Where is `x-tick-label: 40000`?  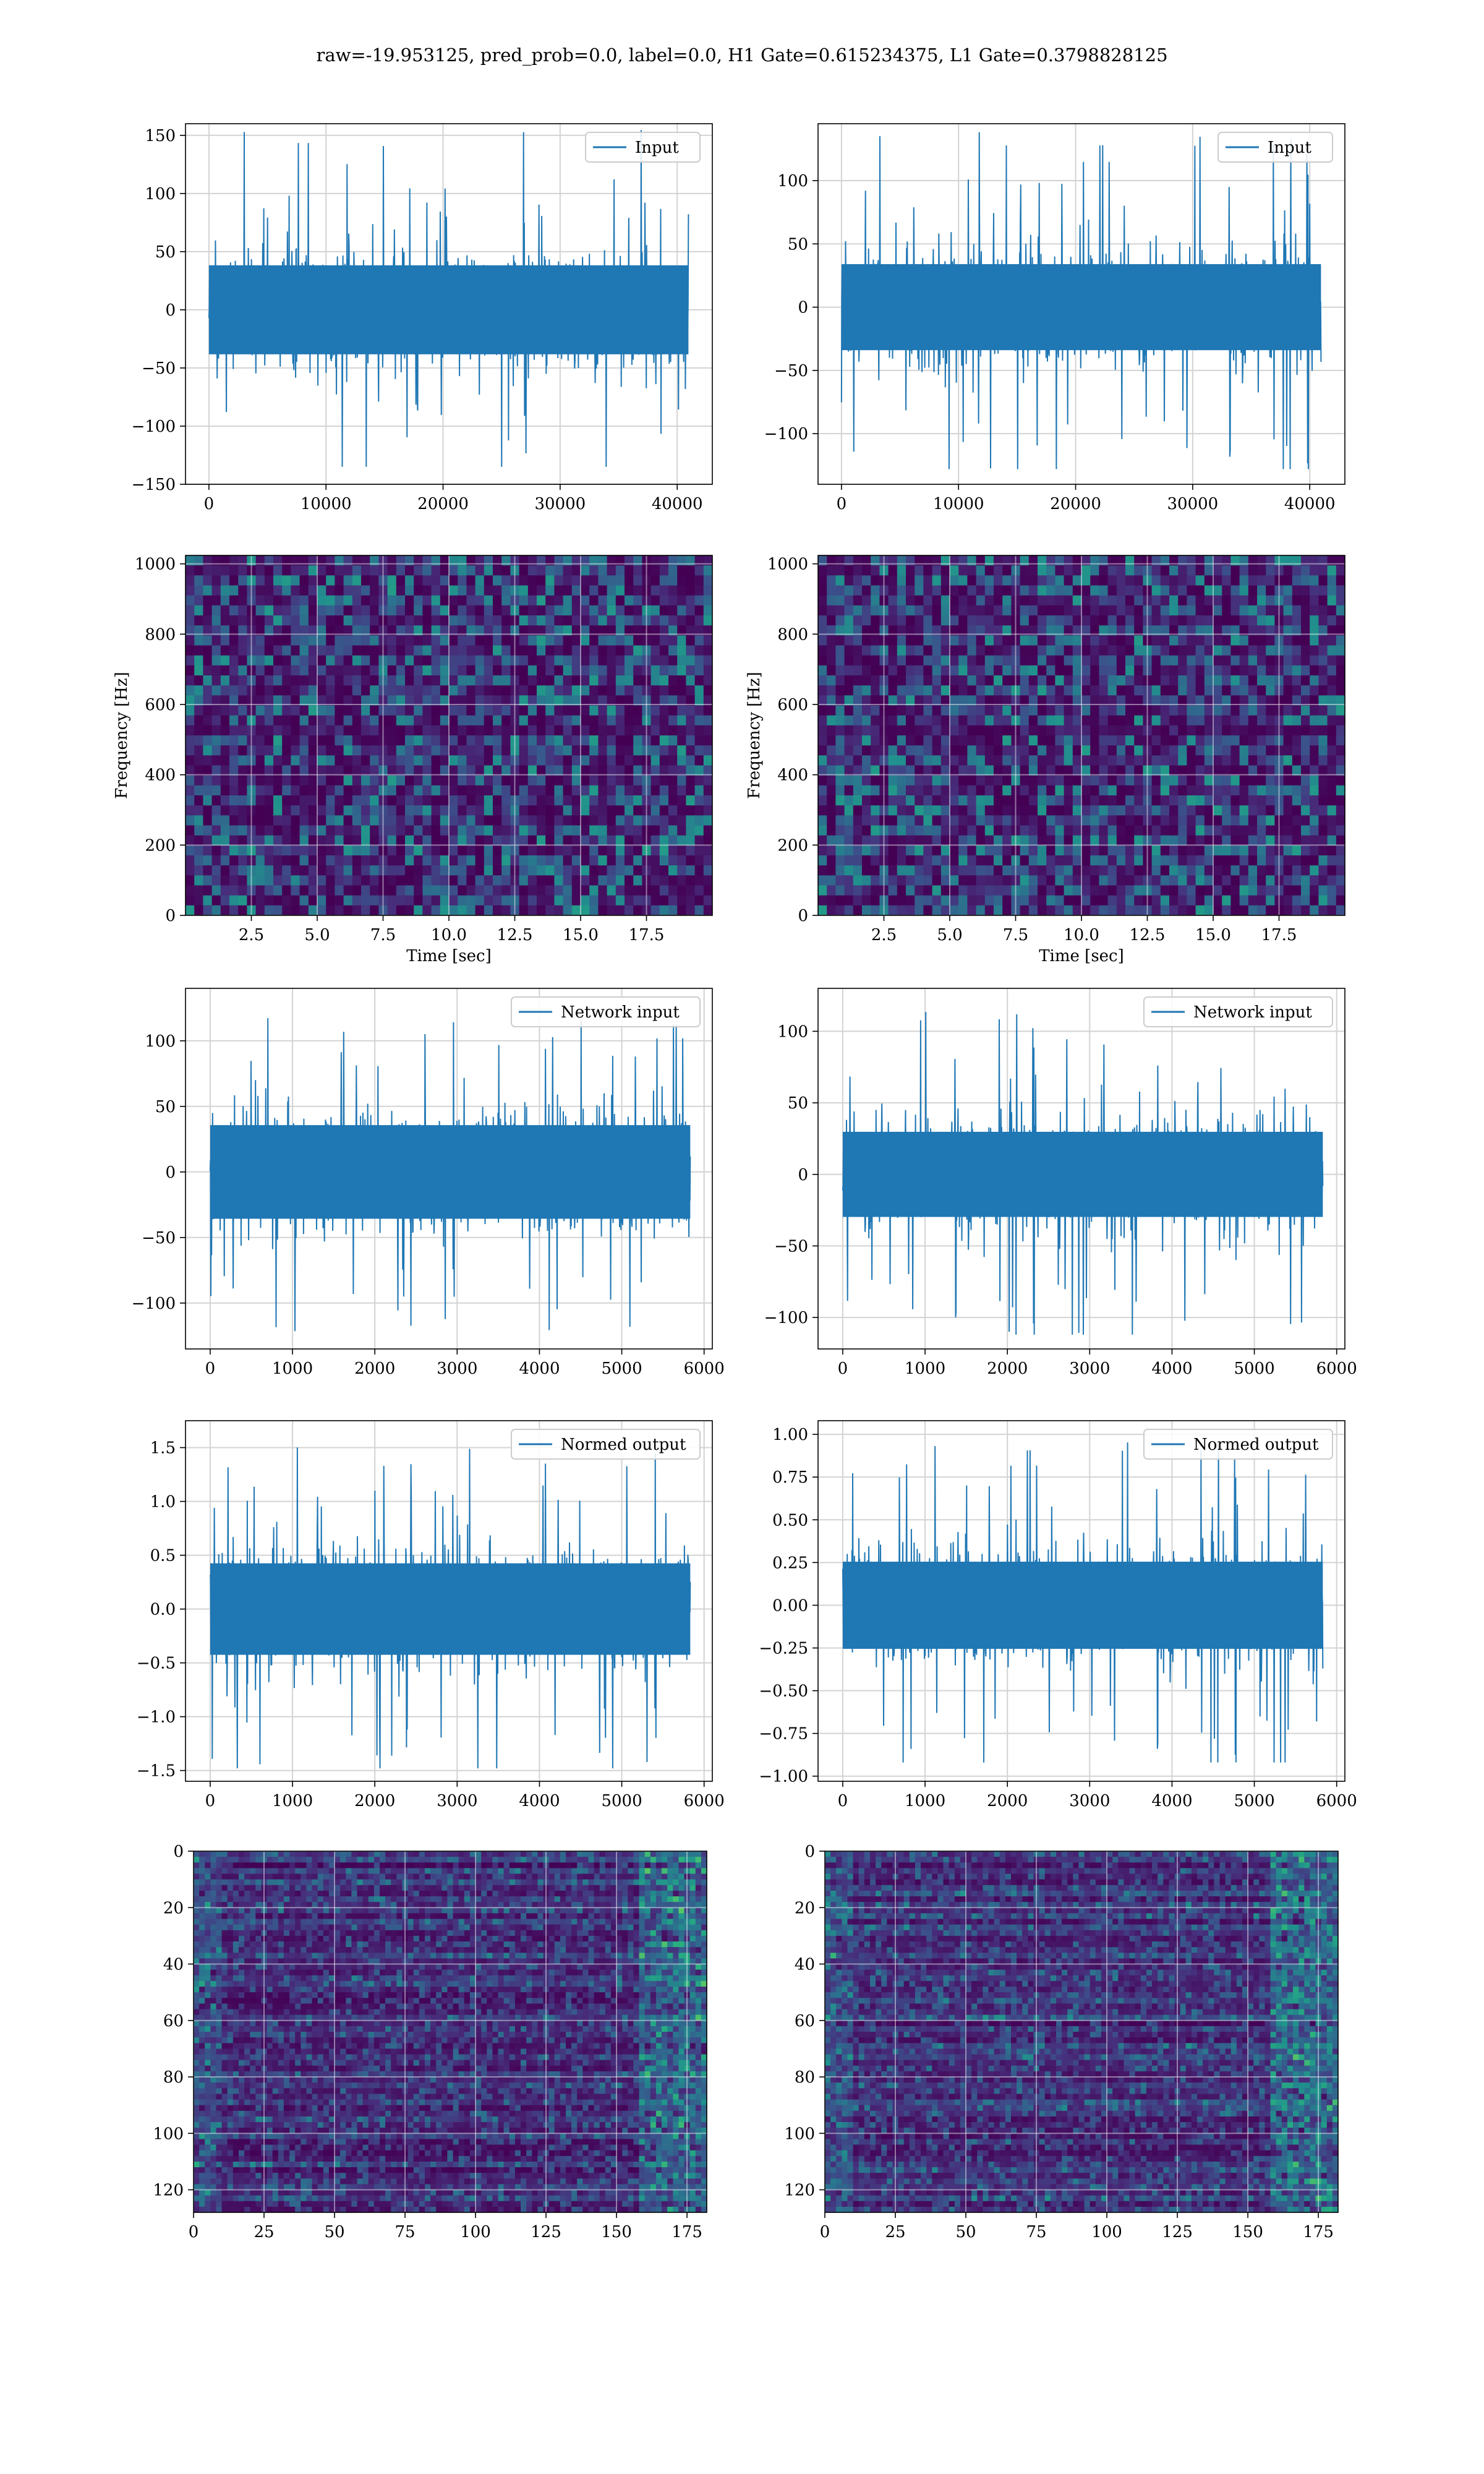 x-tick-label: 40000 is located at coordinates (677, 504).